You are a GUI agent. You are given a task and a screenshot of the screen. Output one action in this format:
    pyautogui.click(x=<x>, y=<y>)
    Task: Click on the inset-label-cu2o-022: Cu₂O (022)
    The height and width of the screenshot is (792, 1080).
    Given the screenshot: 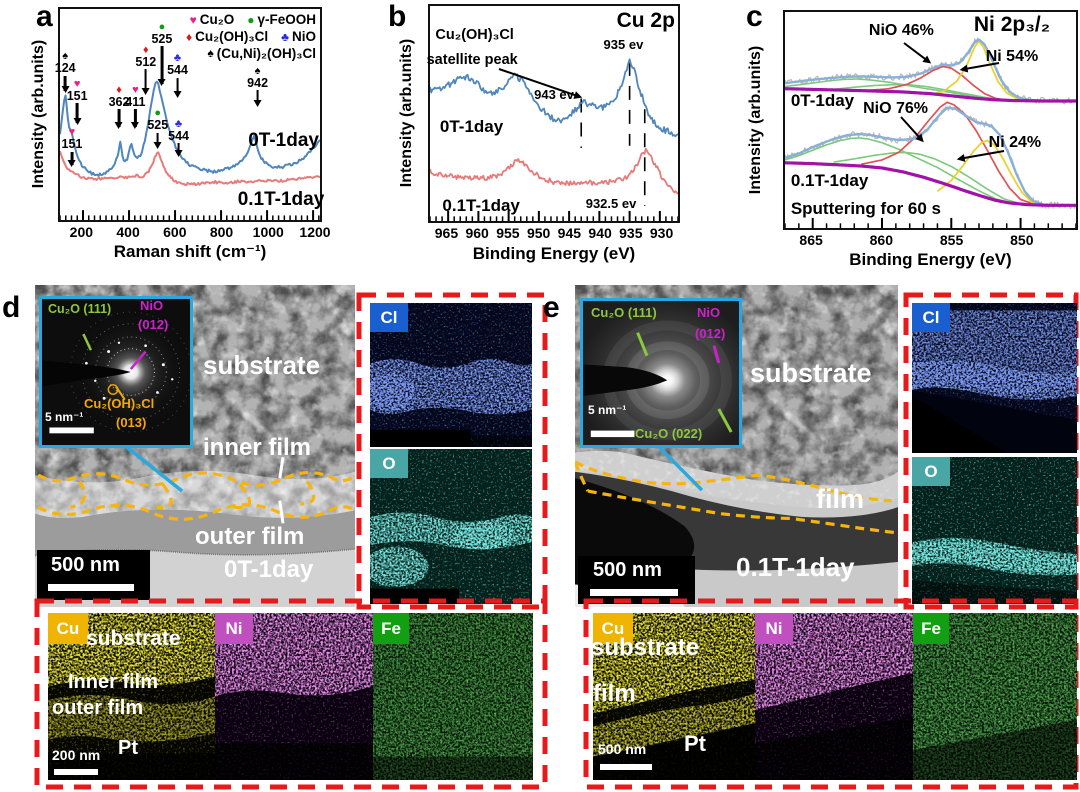 What is the action you would take?
    pyautogui.click(x=669, y=433)
    